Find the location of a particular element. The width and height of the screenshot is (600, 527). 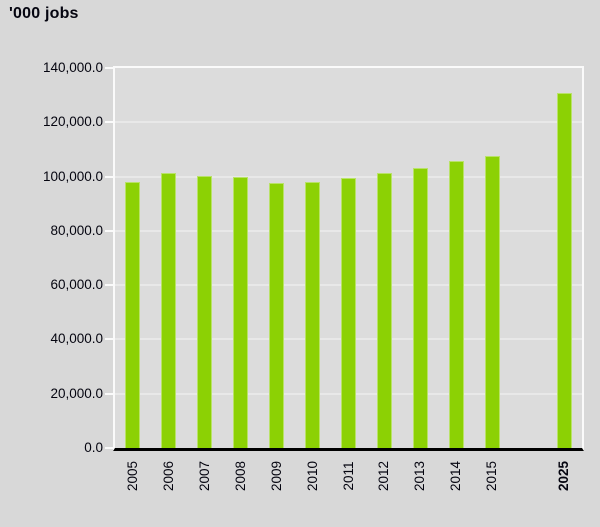

bar-2014 is located at coordinates (456, 304).